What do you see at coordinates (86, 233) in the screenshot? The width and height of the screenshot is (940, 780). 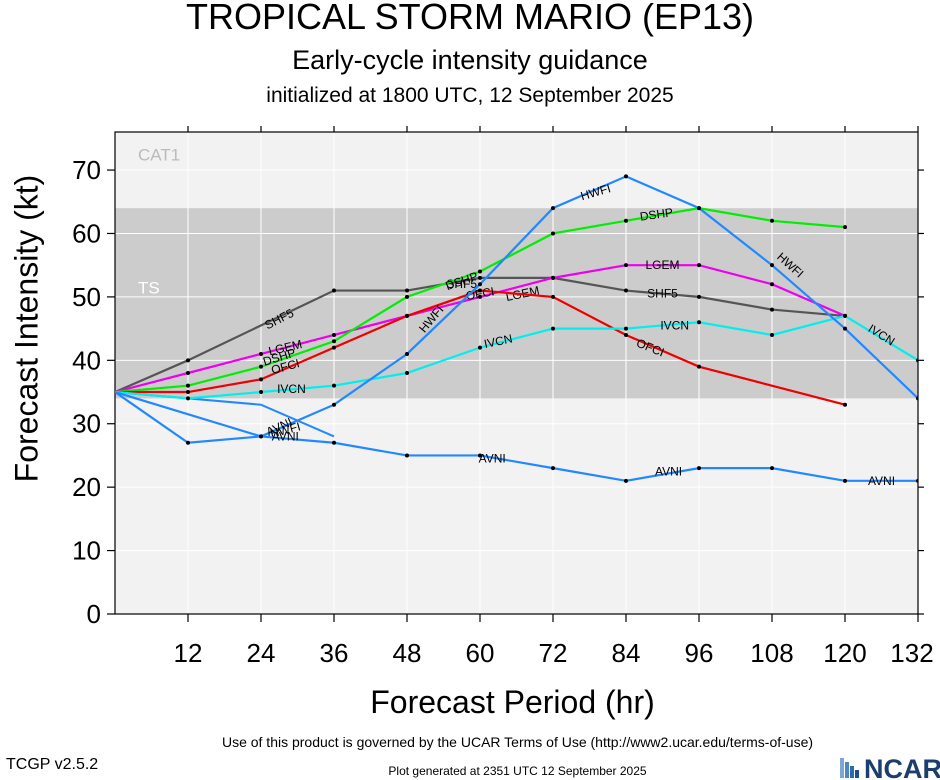 I see `y-tick-label: 60` at bounding box center [86, 233].